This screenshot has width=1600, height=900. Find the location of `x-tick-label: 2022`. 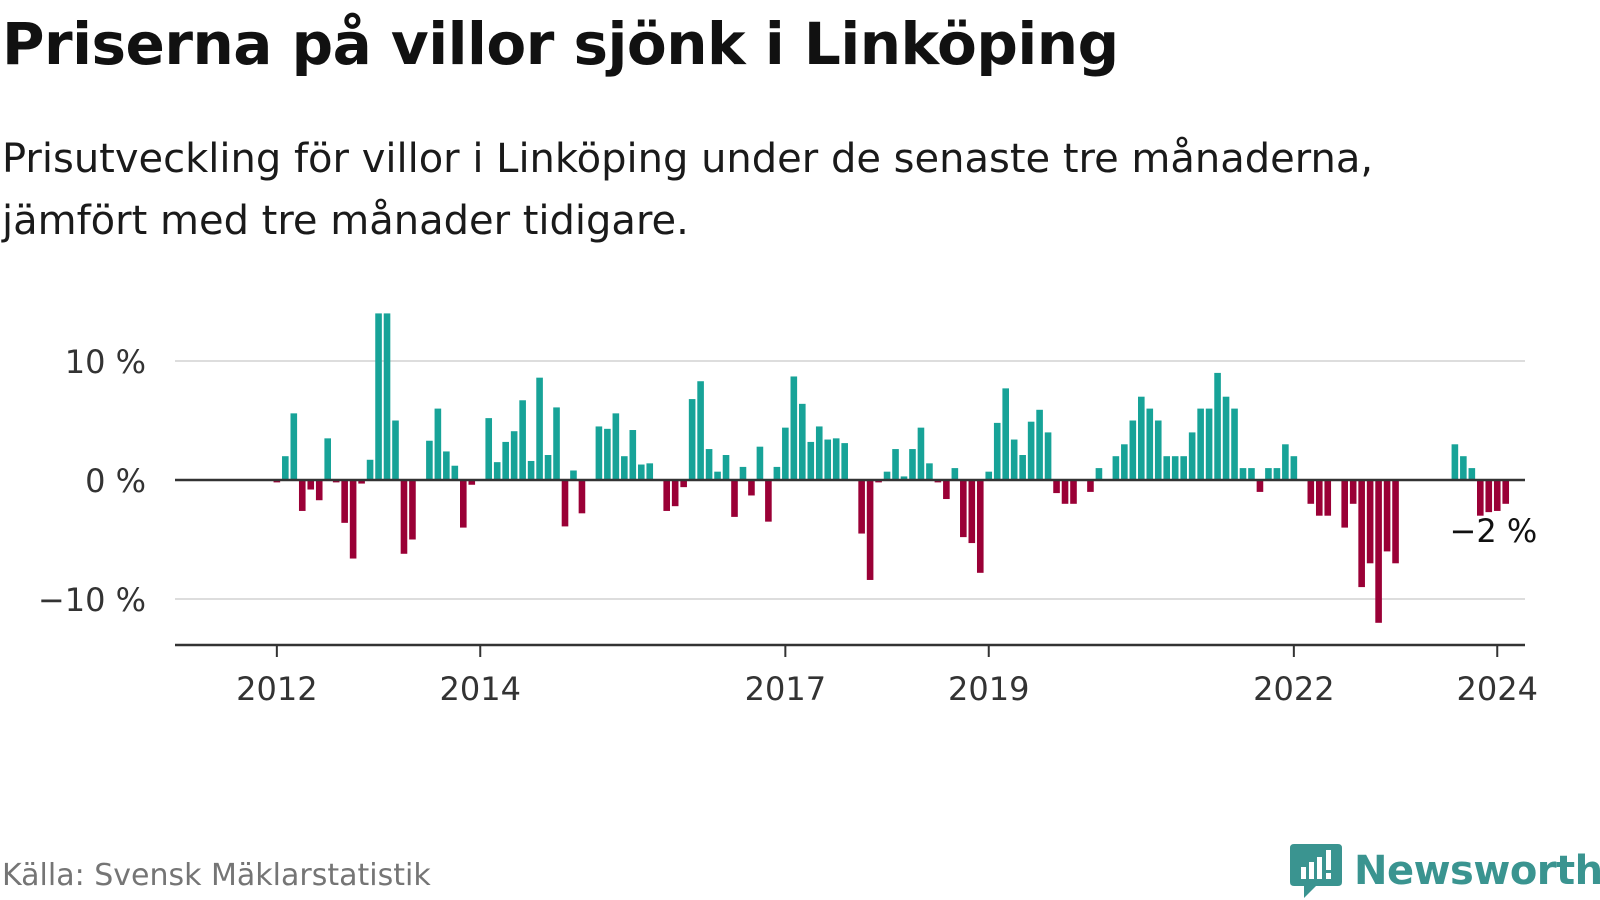

x-tick-label: 2022 is located at coordinates (1293, 689).